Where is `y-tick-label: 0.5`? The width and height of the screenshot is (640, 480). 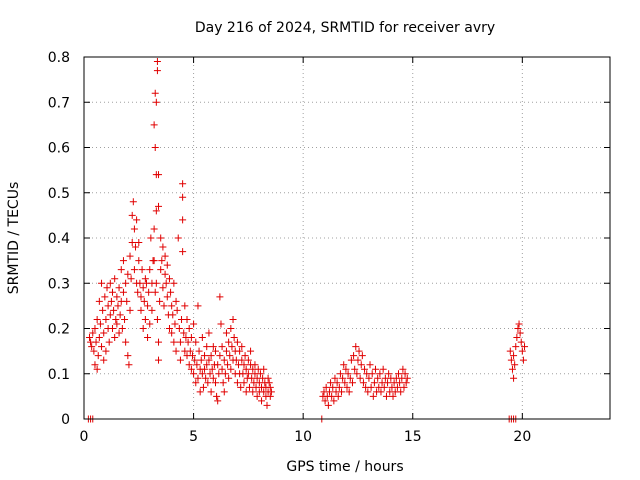
y-tick-label: 0.5 is located at coordinates (59, 194).